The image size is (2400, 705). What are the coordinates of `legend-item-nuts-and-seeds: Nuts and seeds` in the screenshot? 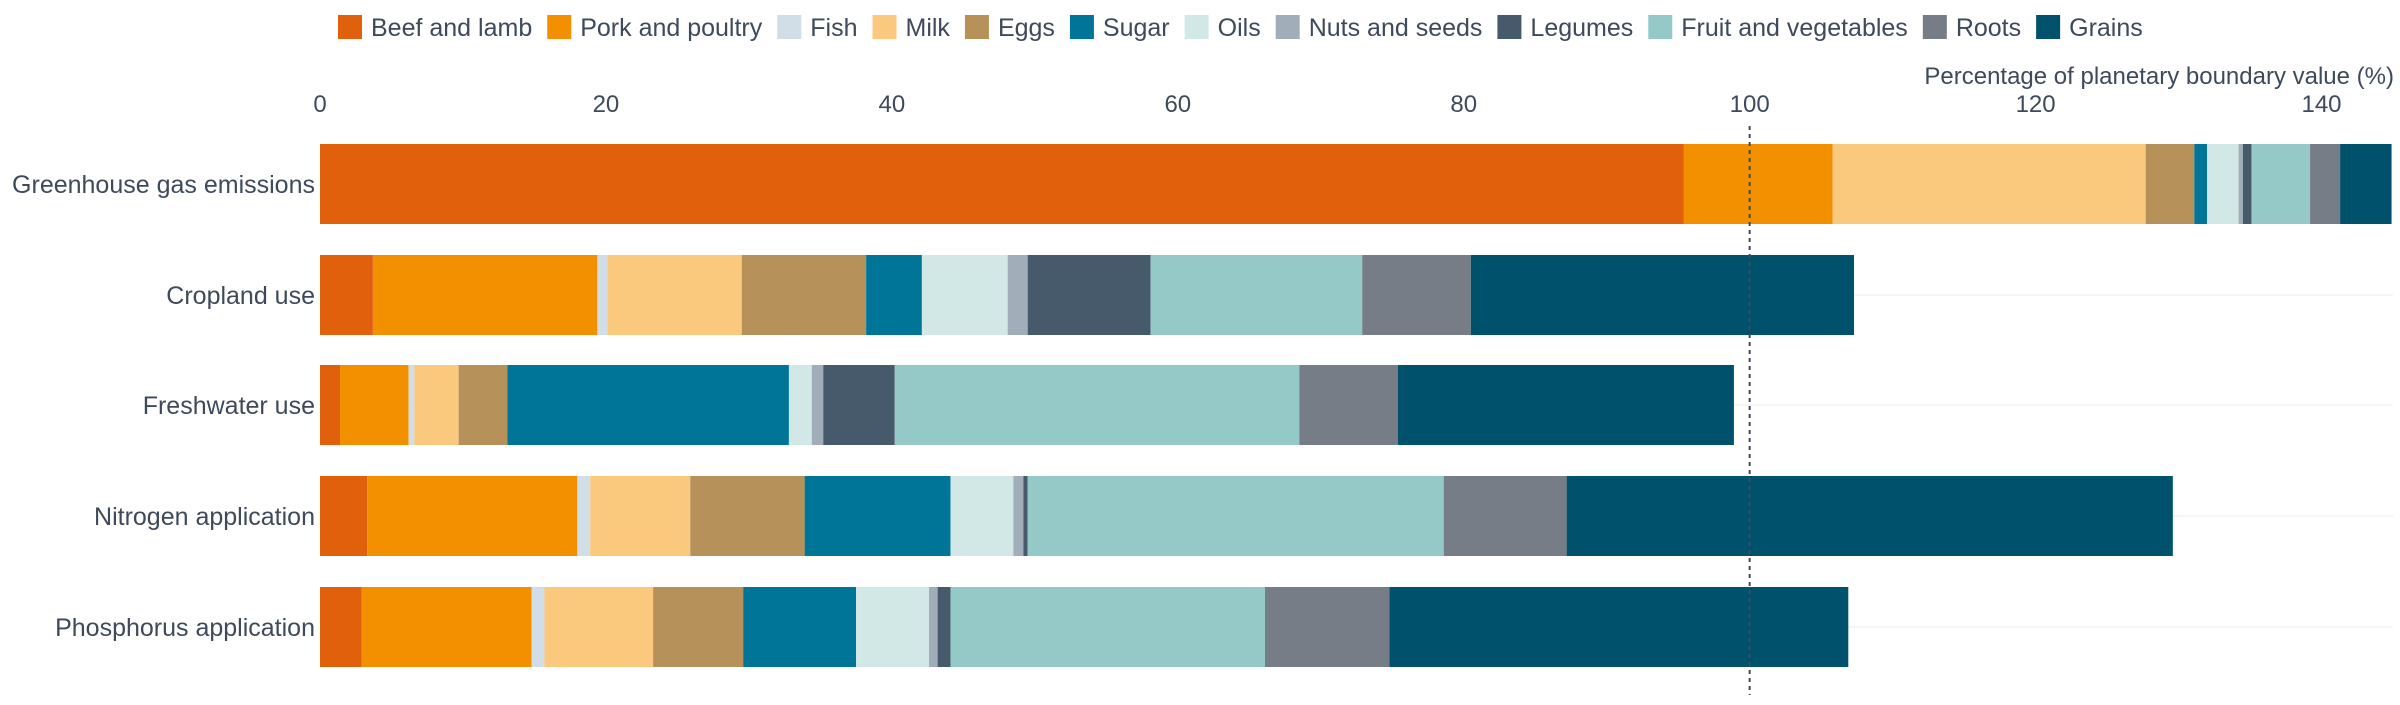 It's located at (1379, 28).